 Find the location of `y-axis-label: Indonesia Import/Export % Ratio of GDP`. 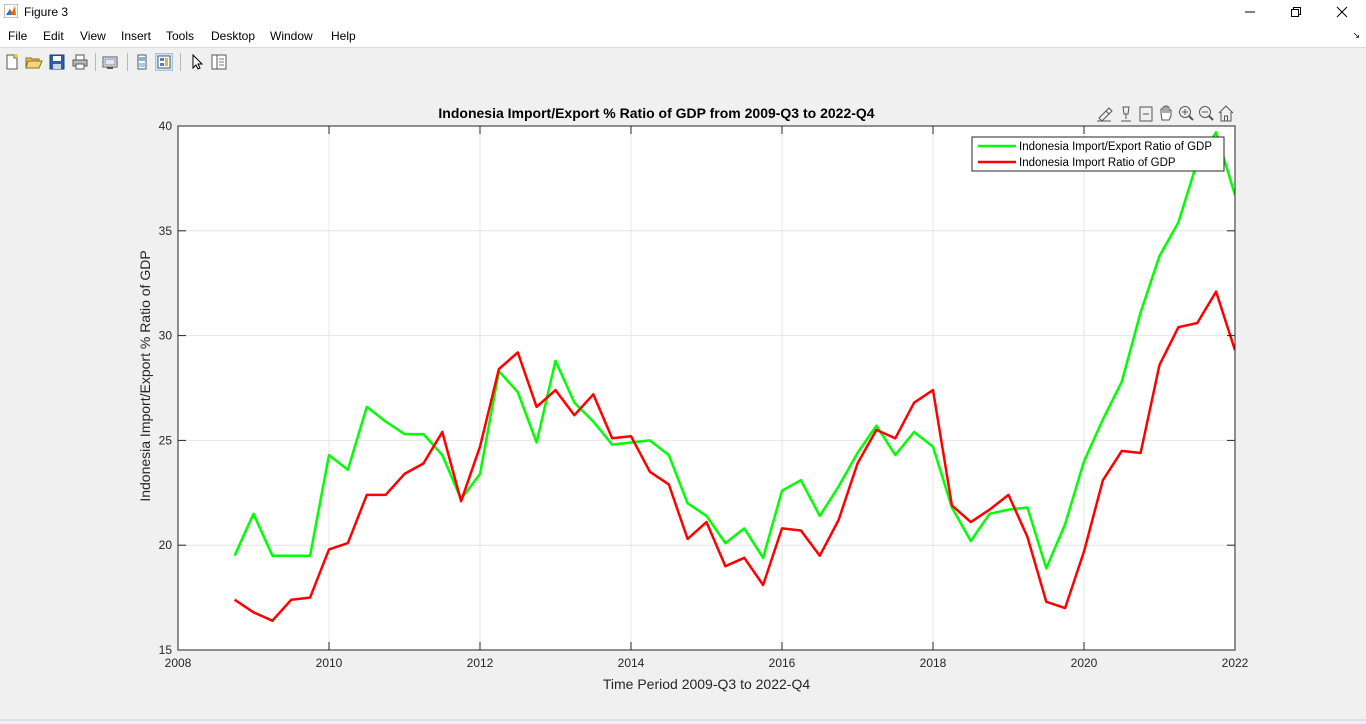

y-axis-label: Indonesia Import/Export % Ratio of GDP is located at coordinates (145, 375).